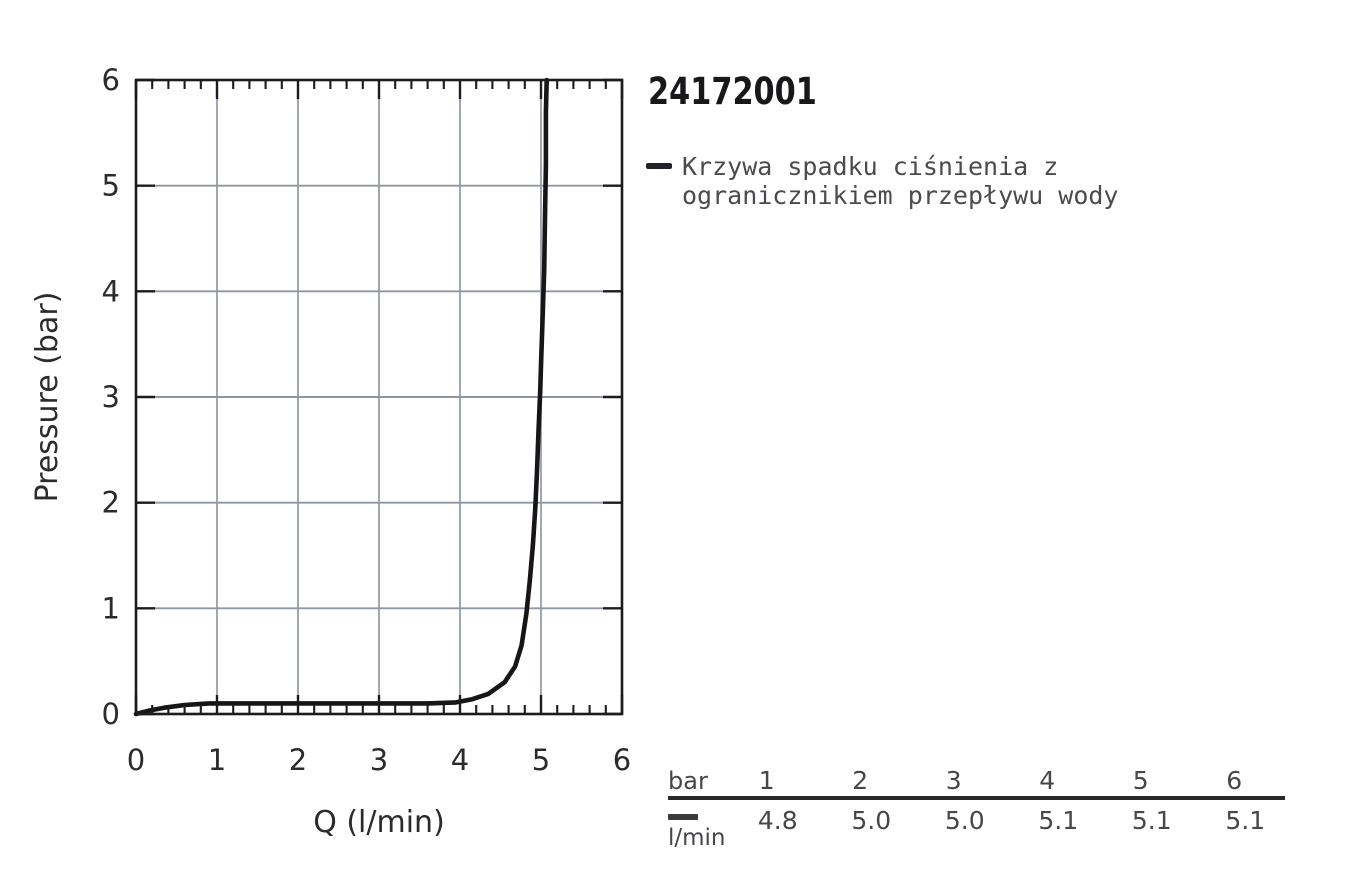 This screenshot has height=885, width=1370. What do you see at coordinates (732, 91) in the screenshot?
I see `product-number-title: 24172001` at bounding box center [732, 91].